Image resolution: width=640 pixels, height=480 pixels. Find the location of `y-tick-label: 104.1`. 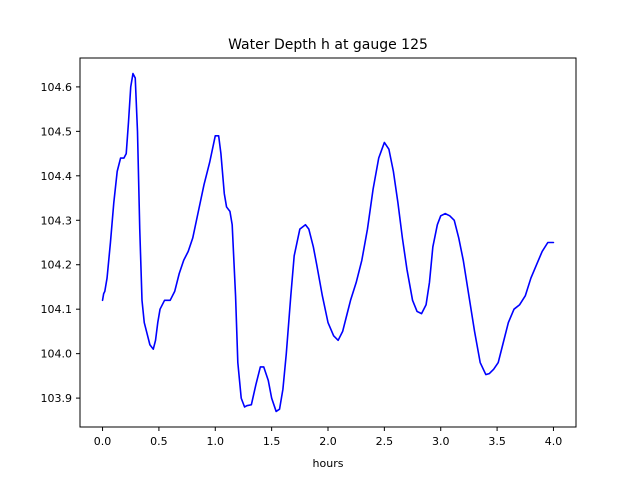

y-tick-label: 104.1 is located at coordinates (57, 309).